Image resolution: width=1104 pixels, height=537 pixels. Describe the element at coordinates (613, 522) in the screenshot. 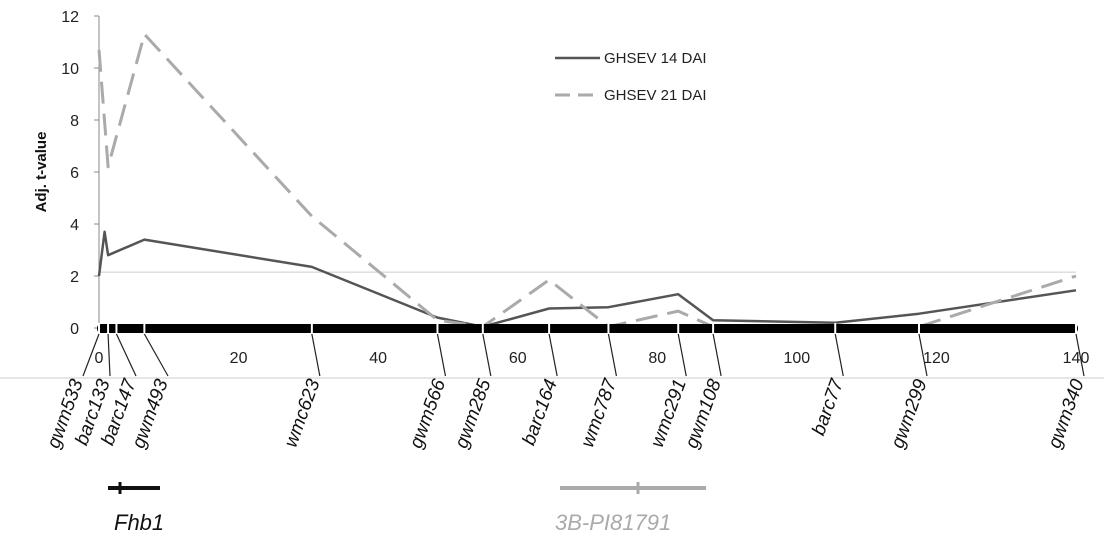

I see `qtl-label: 3B-PI81791` at that location.